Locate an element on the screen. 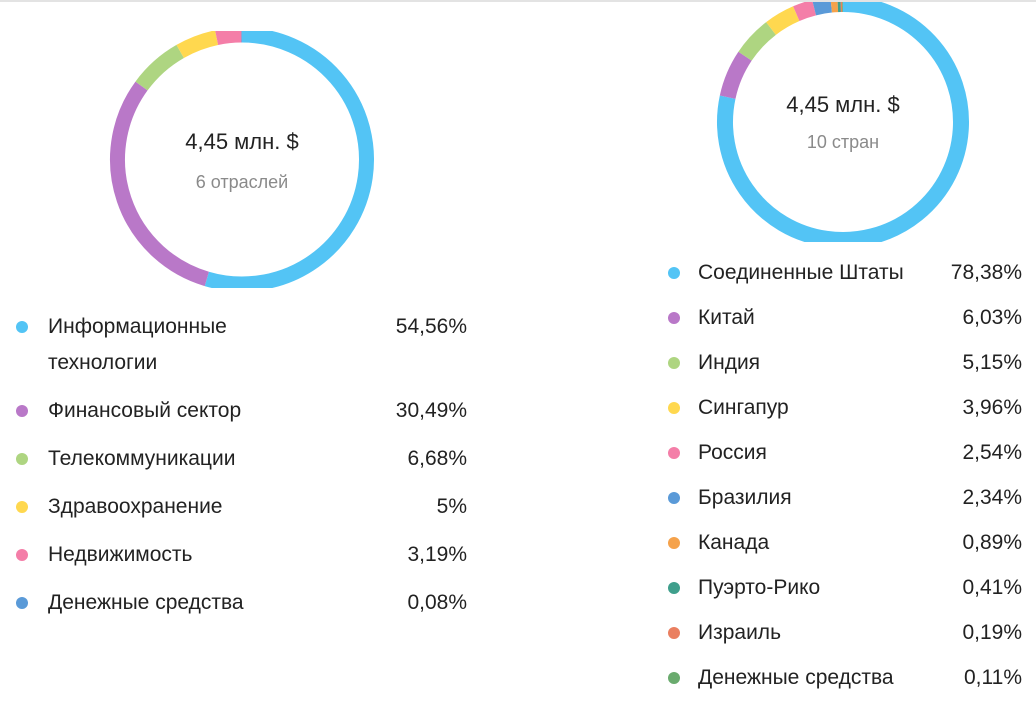 This screenshot has width=1036, height=705. legend-value: 2,54% is located at coordinates (992, 452).